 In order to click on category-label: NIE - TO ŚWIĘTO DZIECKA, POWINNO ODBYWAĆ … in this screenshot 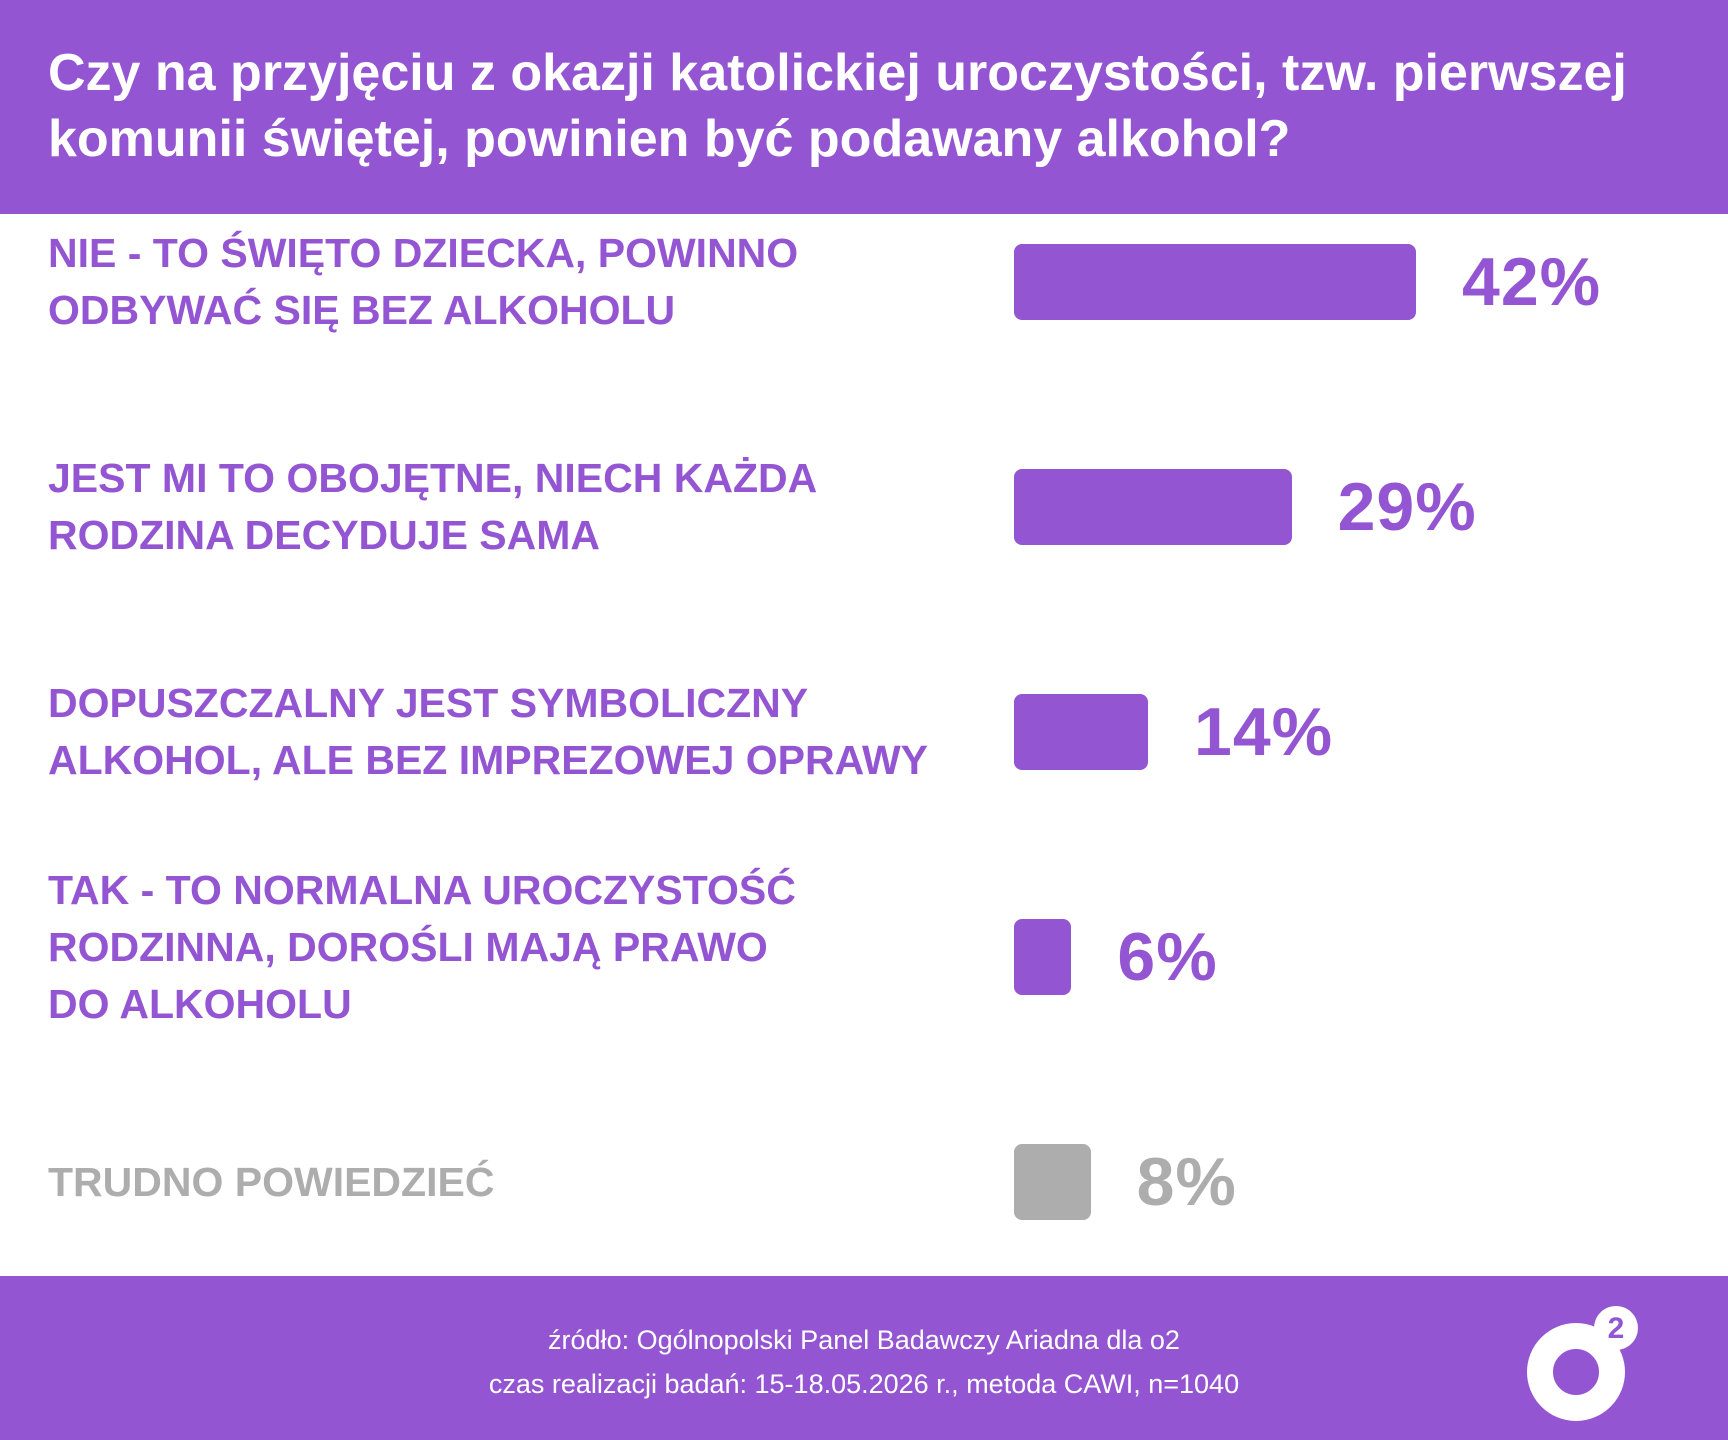, I will do `click(518, 282)`.